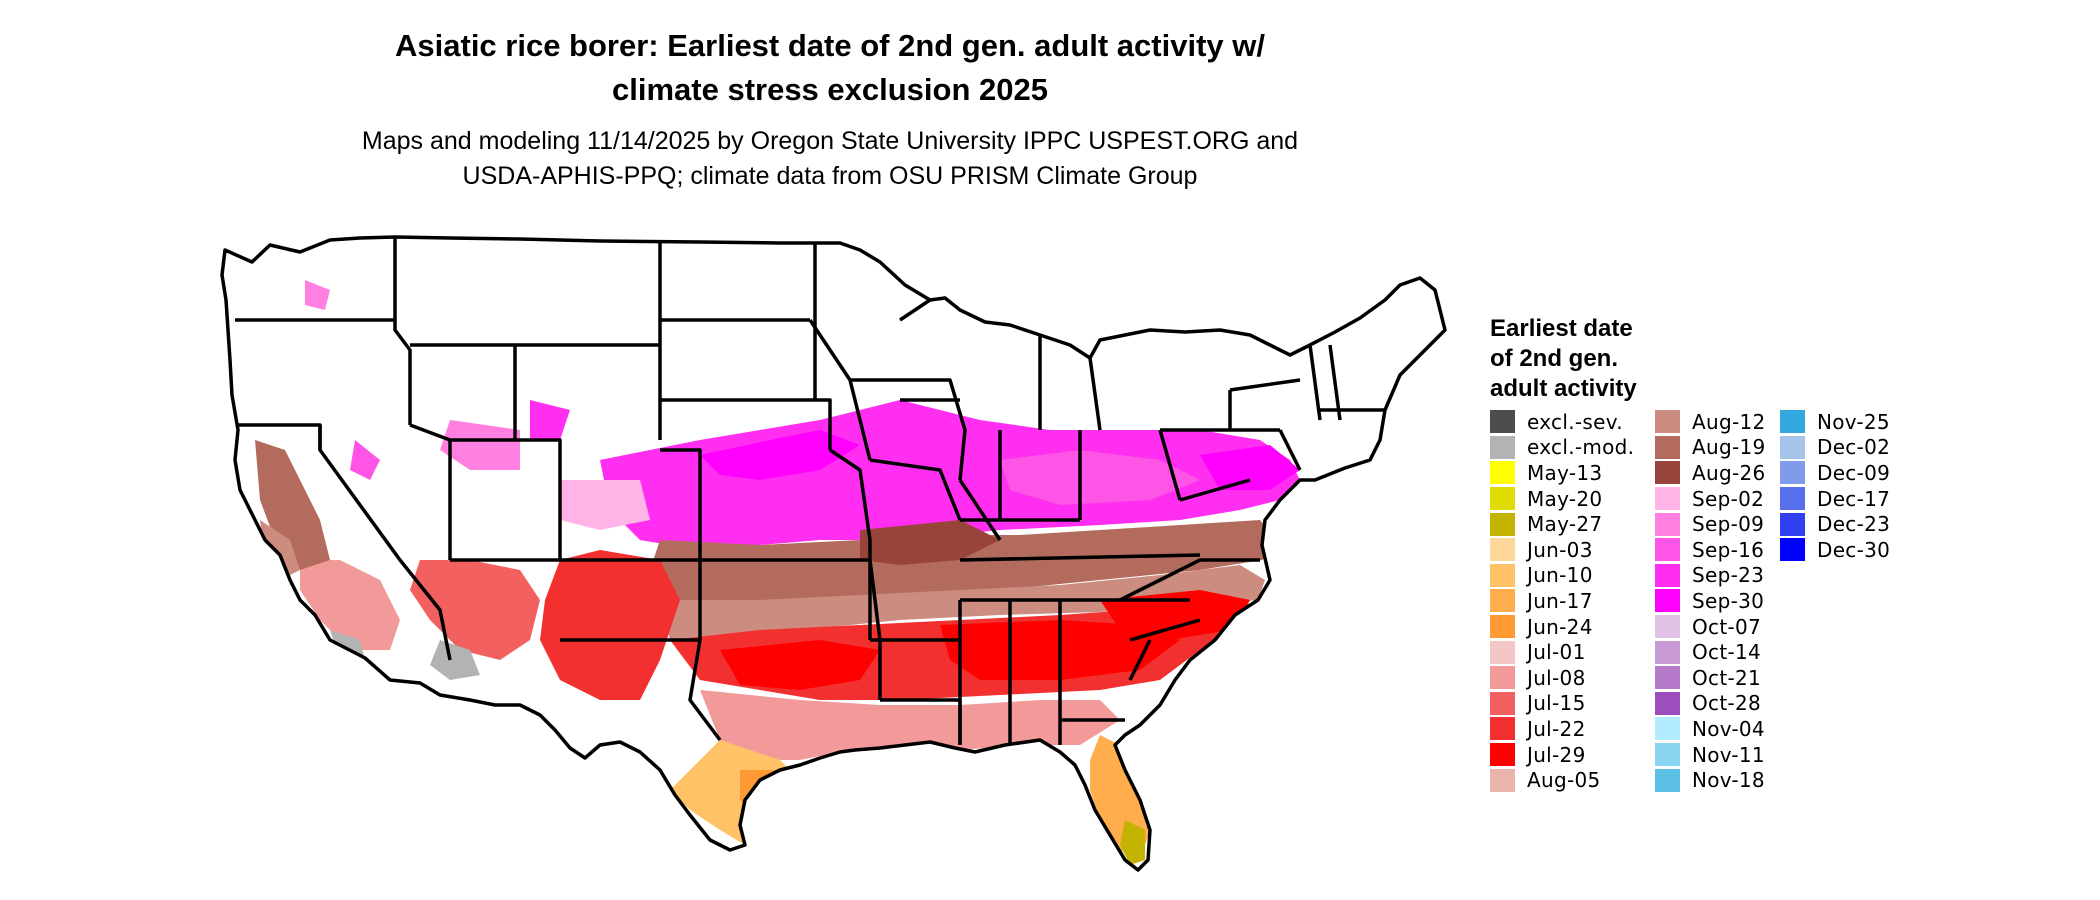  Describe the element at coordinates (1729, 472) in the screenshot. I see `legend-label: Aug-26` at that location.